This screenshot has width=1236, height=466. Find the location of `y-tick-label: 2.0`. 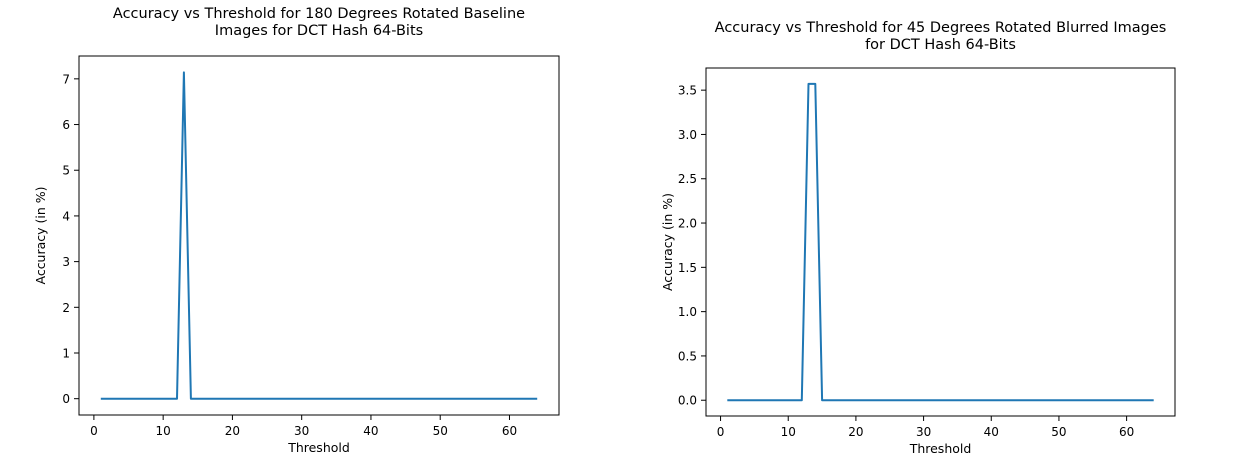

y-tick-label: 2.0 is located at coordinates (687, 224).